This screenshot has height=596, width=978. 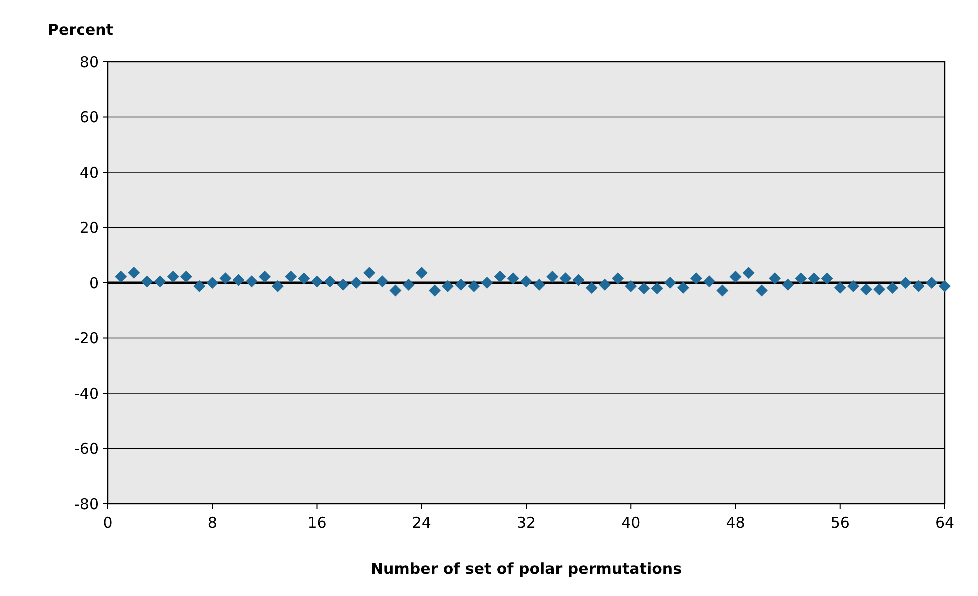 What do you see at coordinates (736, 523) in the screenshot?
I see `x-tick-label: 48` at bounding box center [736, 523].